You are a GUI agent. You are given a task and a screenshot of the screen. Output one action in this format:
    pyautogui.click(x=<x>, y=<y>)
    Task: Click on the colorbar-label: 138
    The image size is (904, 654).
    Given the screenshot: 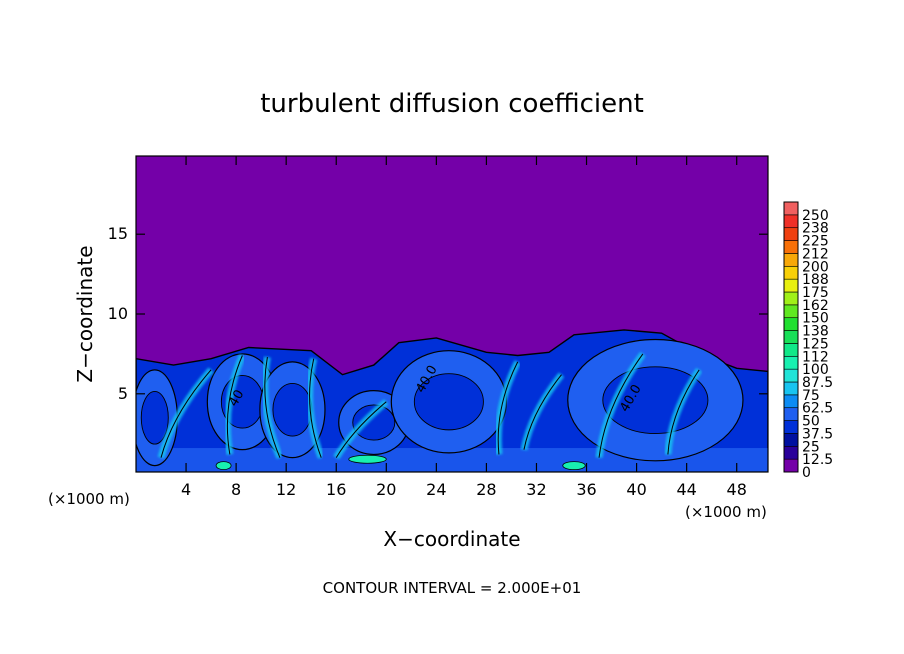 What is the action you would take?
    pyautogui.click(x=815, y=332)
    